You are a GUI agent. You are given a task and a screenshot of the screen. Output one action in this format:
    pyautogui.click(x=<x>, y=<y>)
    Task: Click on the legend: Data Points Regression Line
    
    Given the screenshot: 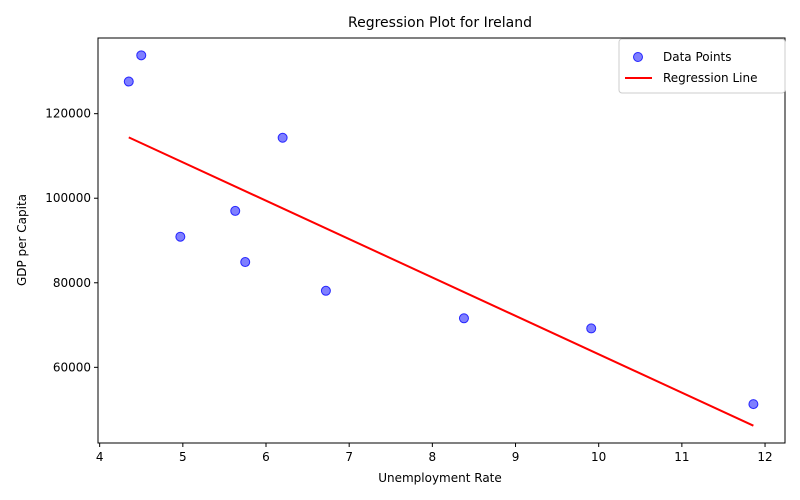 What is the action you would take?
    pyautogui.click(x=702, y=66)
    